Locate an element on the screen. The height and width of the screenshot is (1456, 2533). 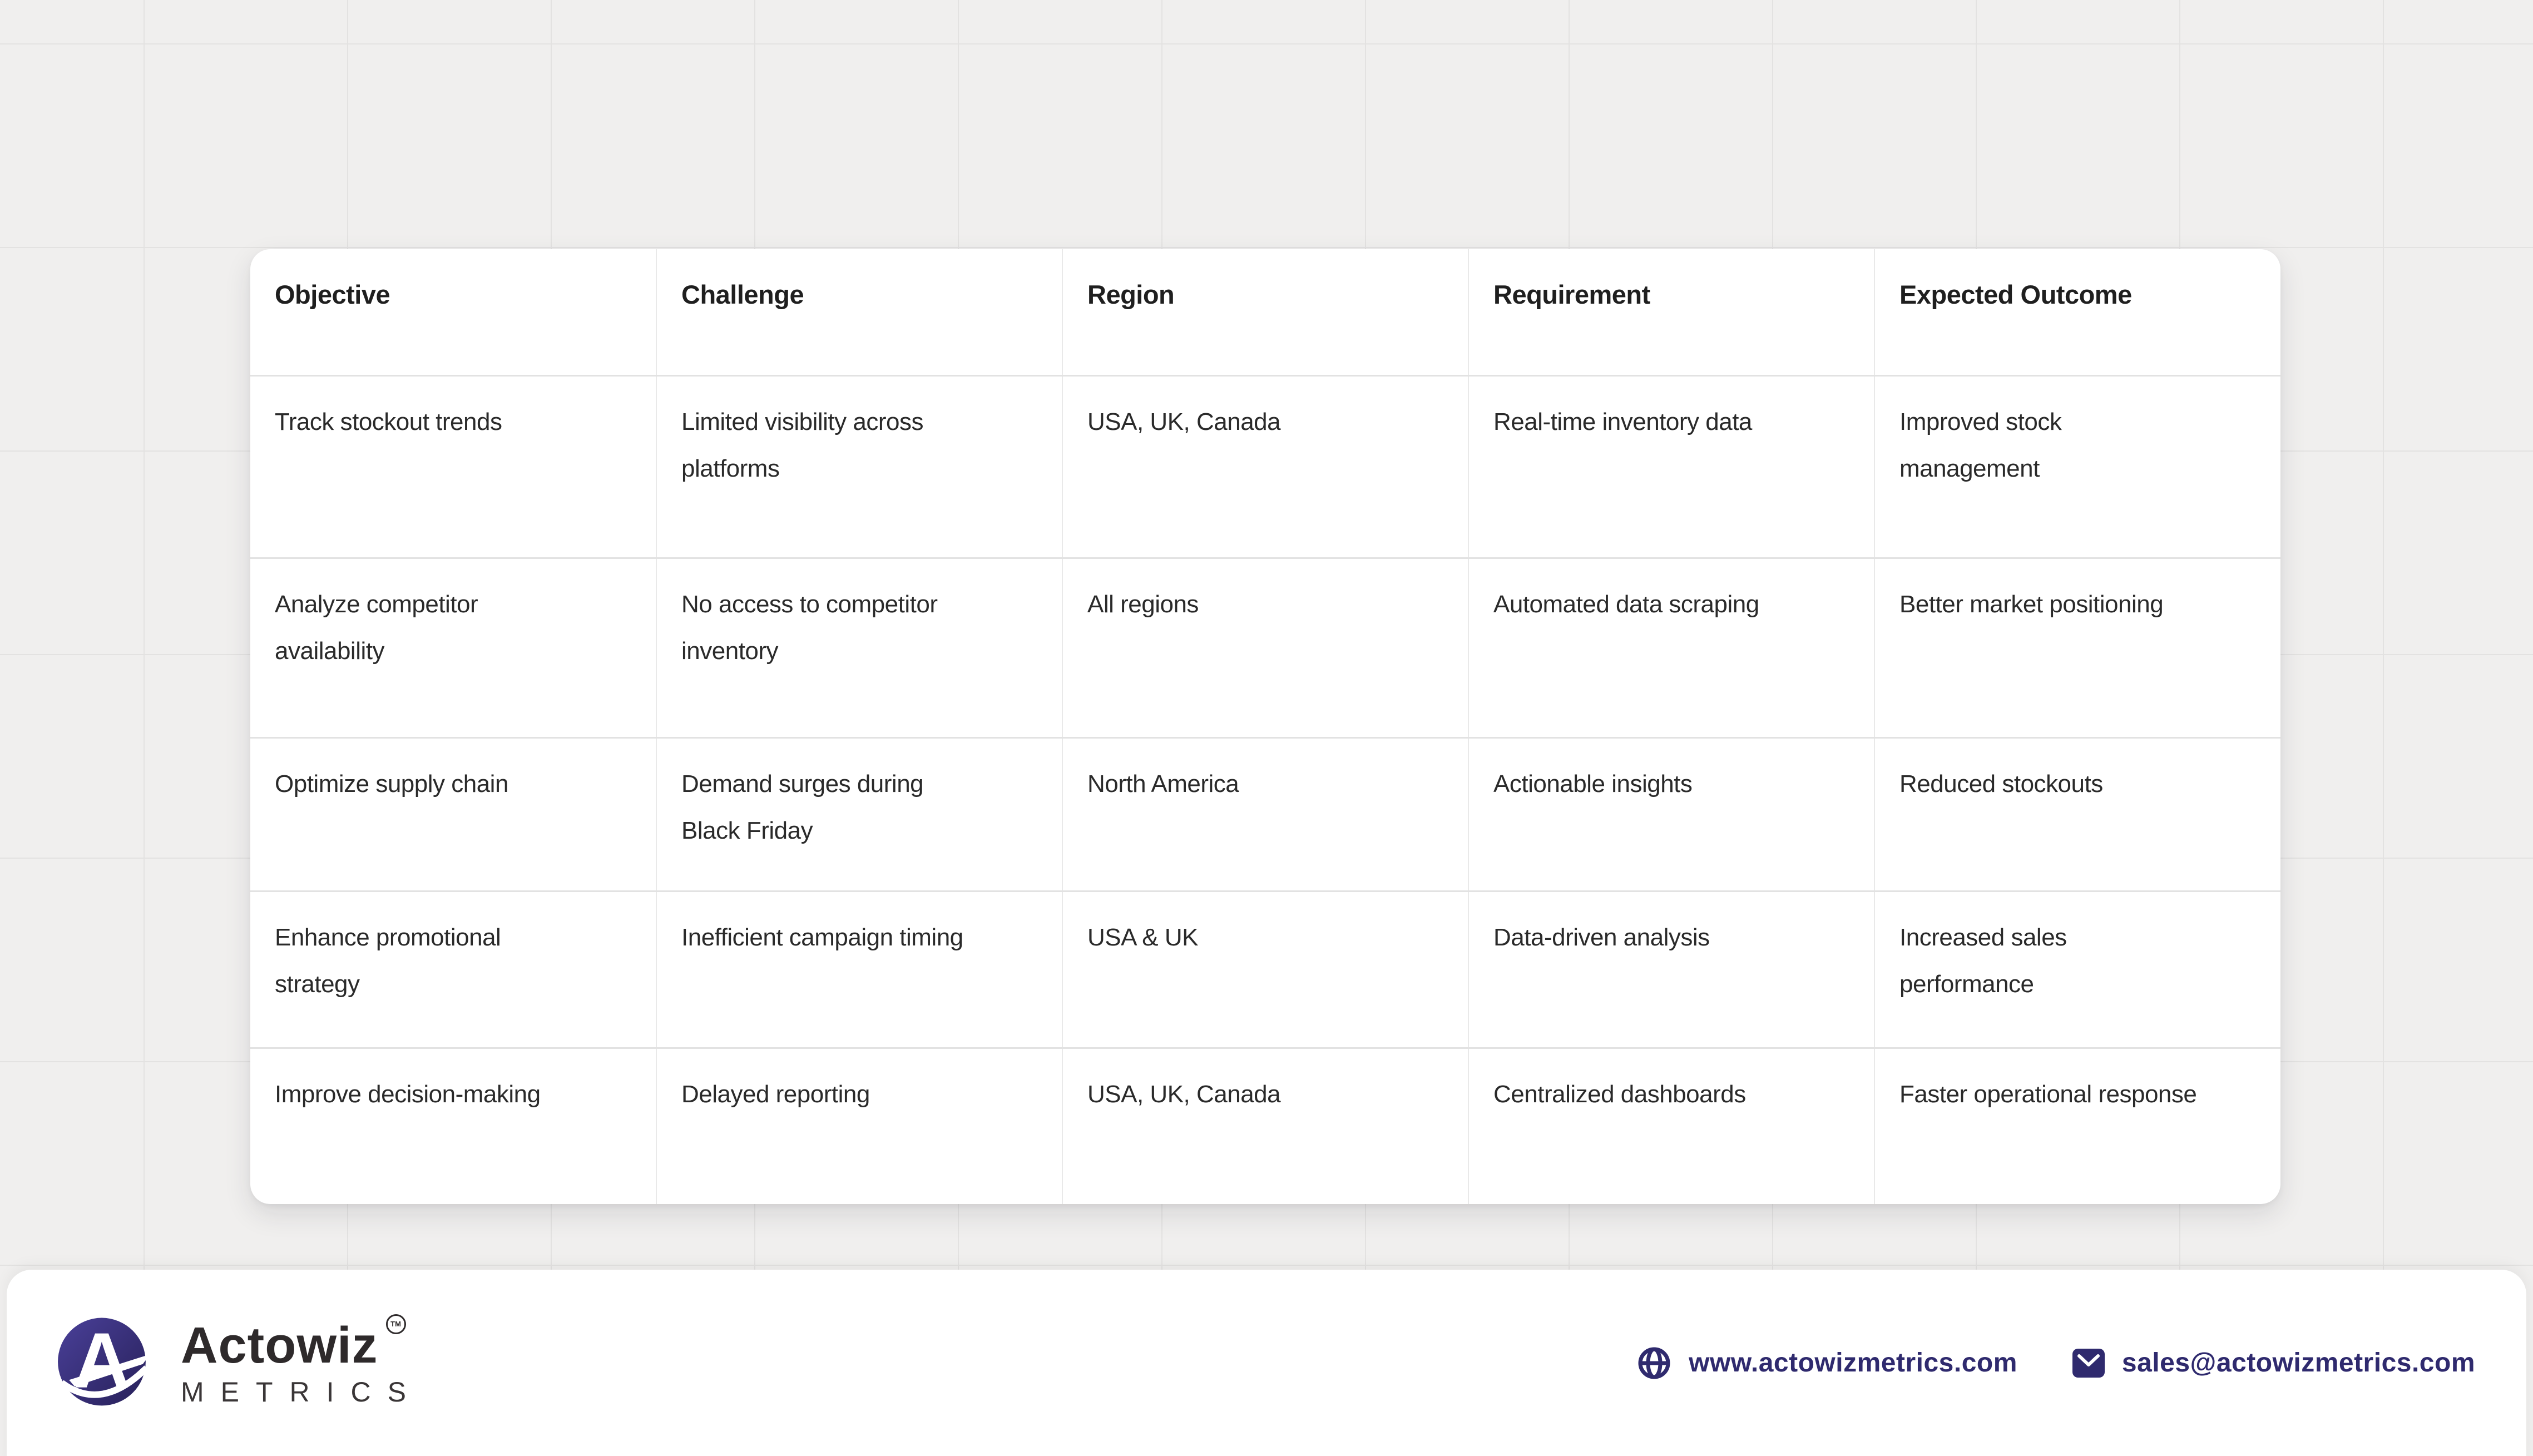
brand-block: A Actowiz TM METRICS is located at coordinates (239, 1363).